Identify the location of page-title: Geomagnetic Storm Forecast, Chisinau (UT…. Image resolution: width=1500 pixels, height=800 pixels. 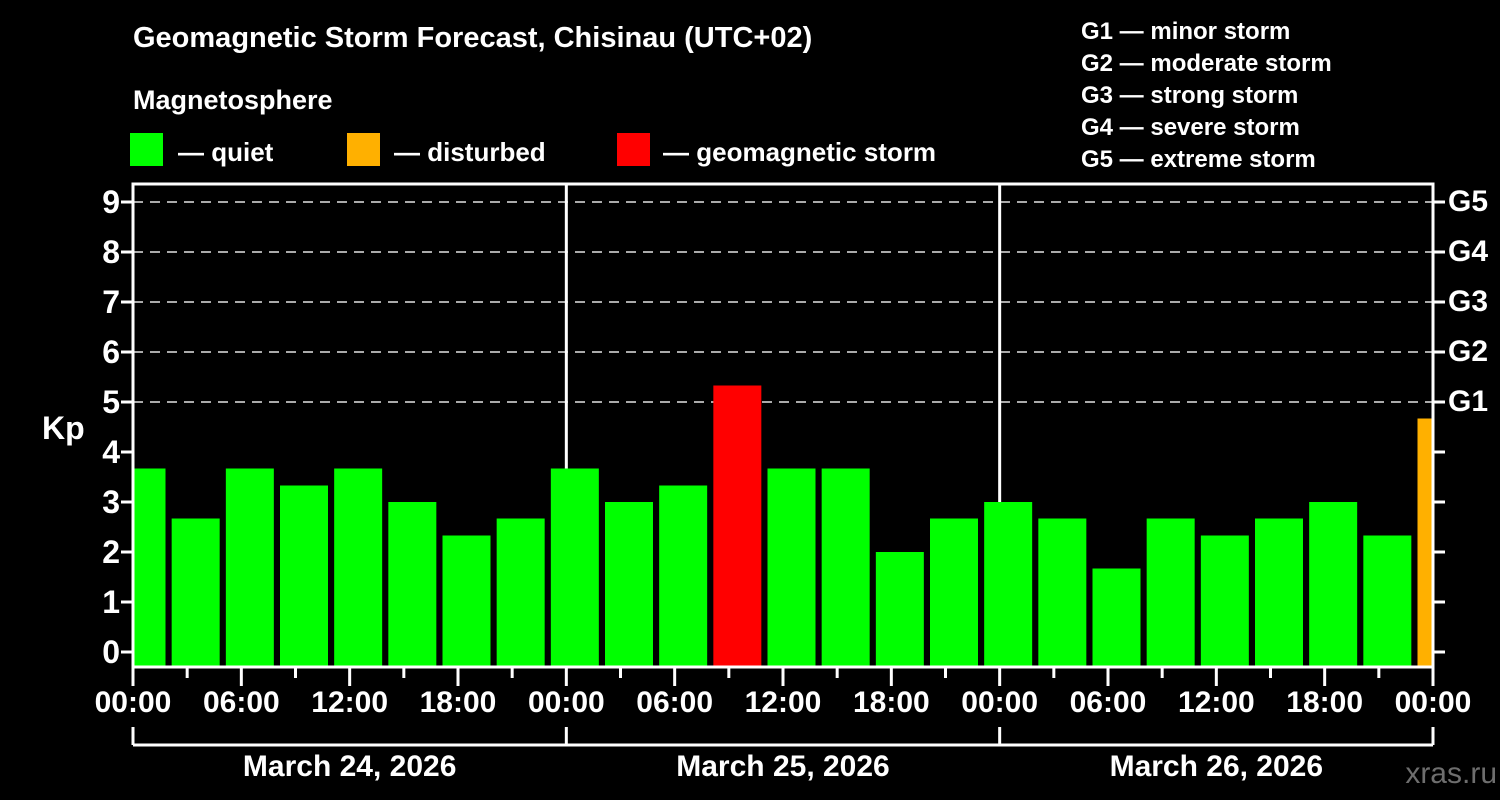
(473, 38).